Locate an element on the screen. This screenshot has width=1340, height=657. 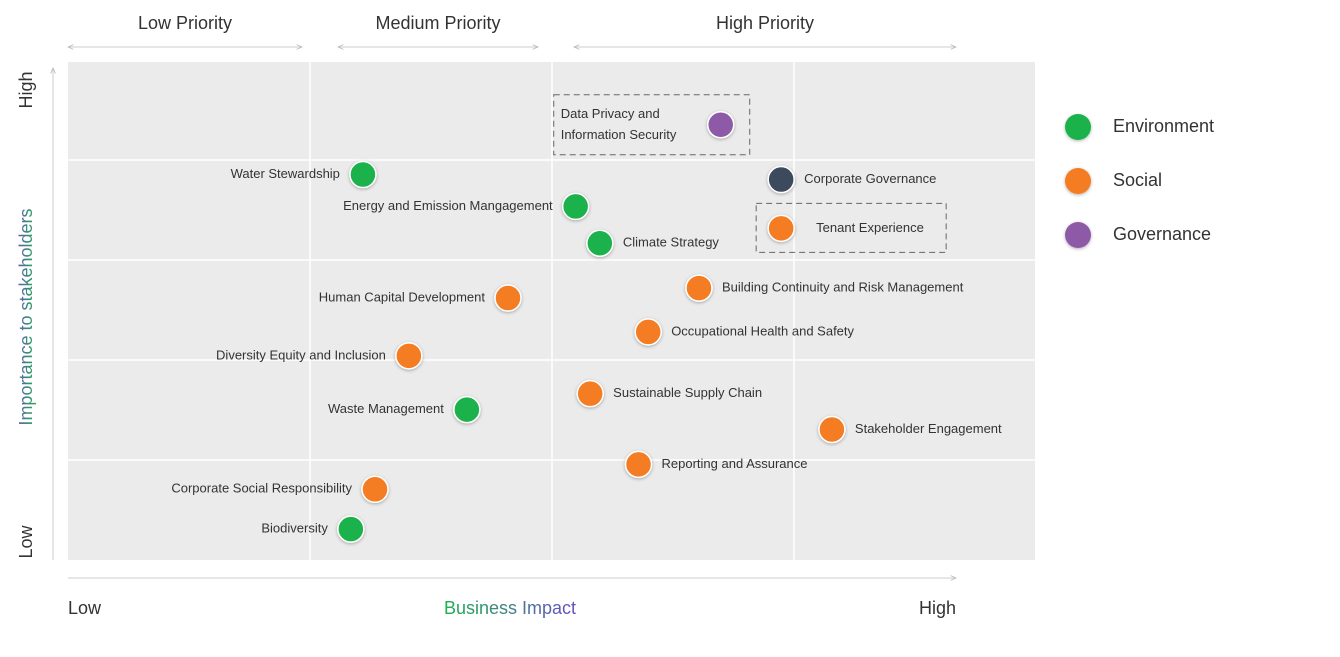
point-label: Climate Strategy is located at coordinates (671, 242).